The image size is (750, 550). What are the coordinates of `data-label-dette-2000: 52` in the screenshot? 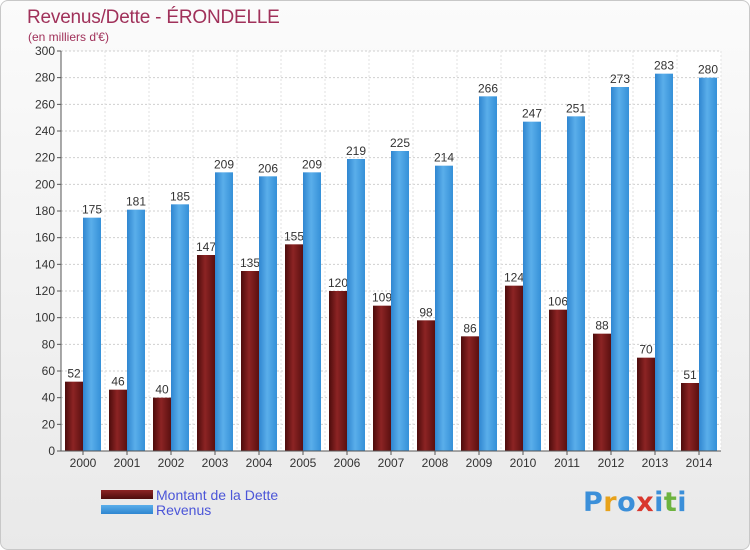 It's located at (74, 374).